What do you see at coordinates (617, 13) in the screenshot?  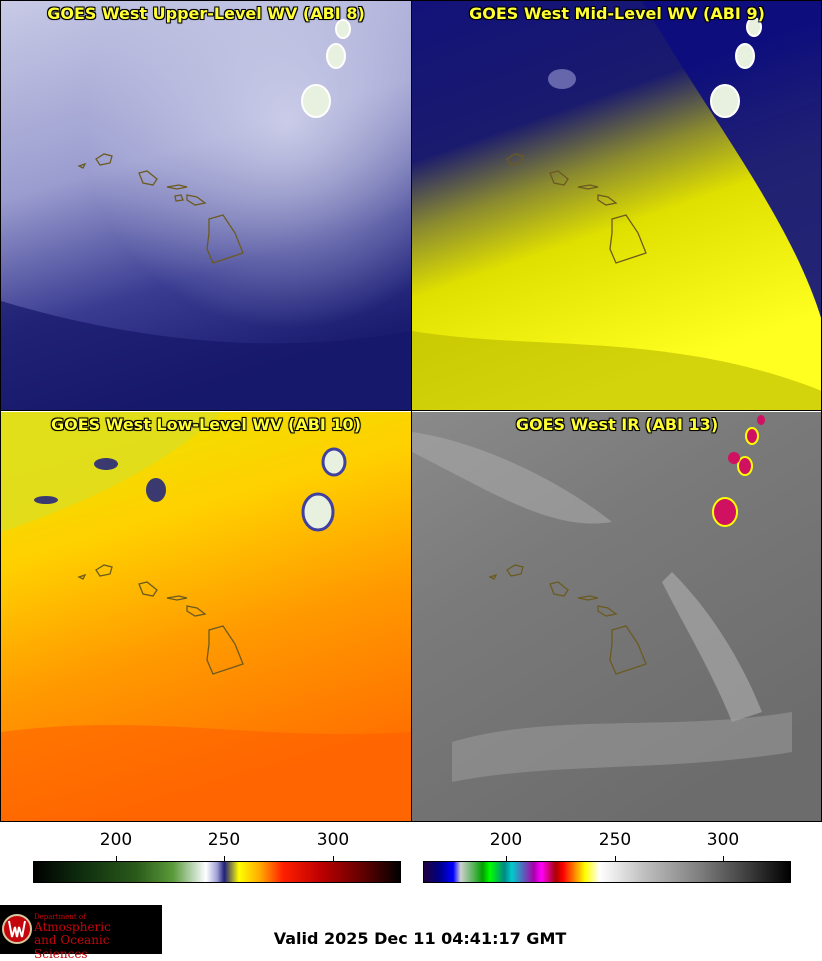 I see `panel-title: GOES West Mid-Level WV (ABI 9)` at bounding box center [617, 13].